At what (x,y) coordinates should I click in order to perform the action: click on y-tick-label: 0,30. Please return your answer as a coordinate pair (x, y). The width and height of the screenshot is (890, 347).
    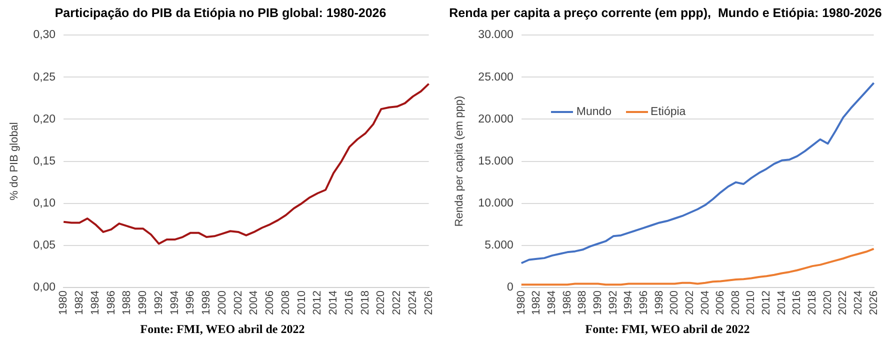
    Looking at the image, I should click on (44, 35).